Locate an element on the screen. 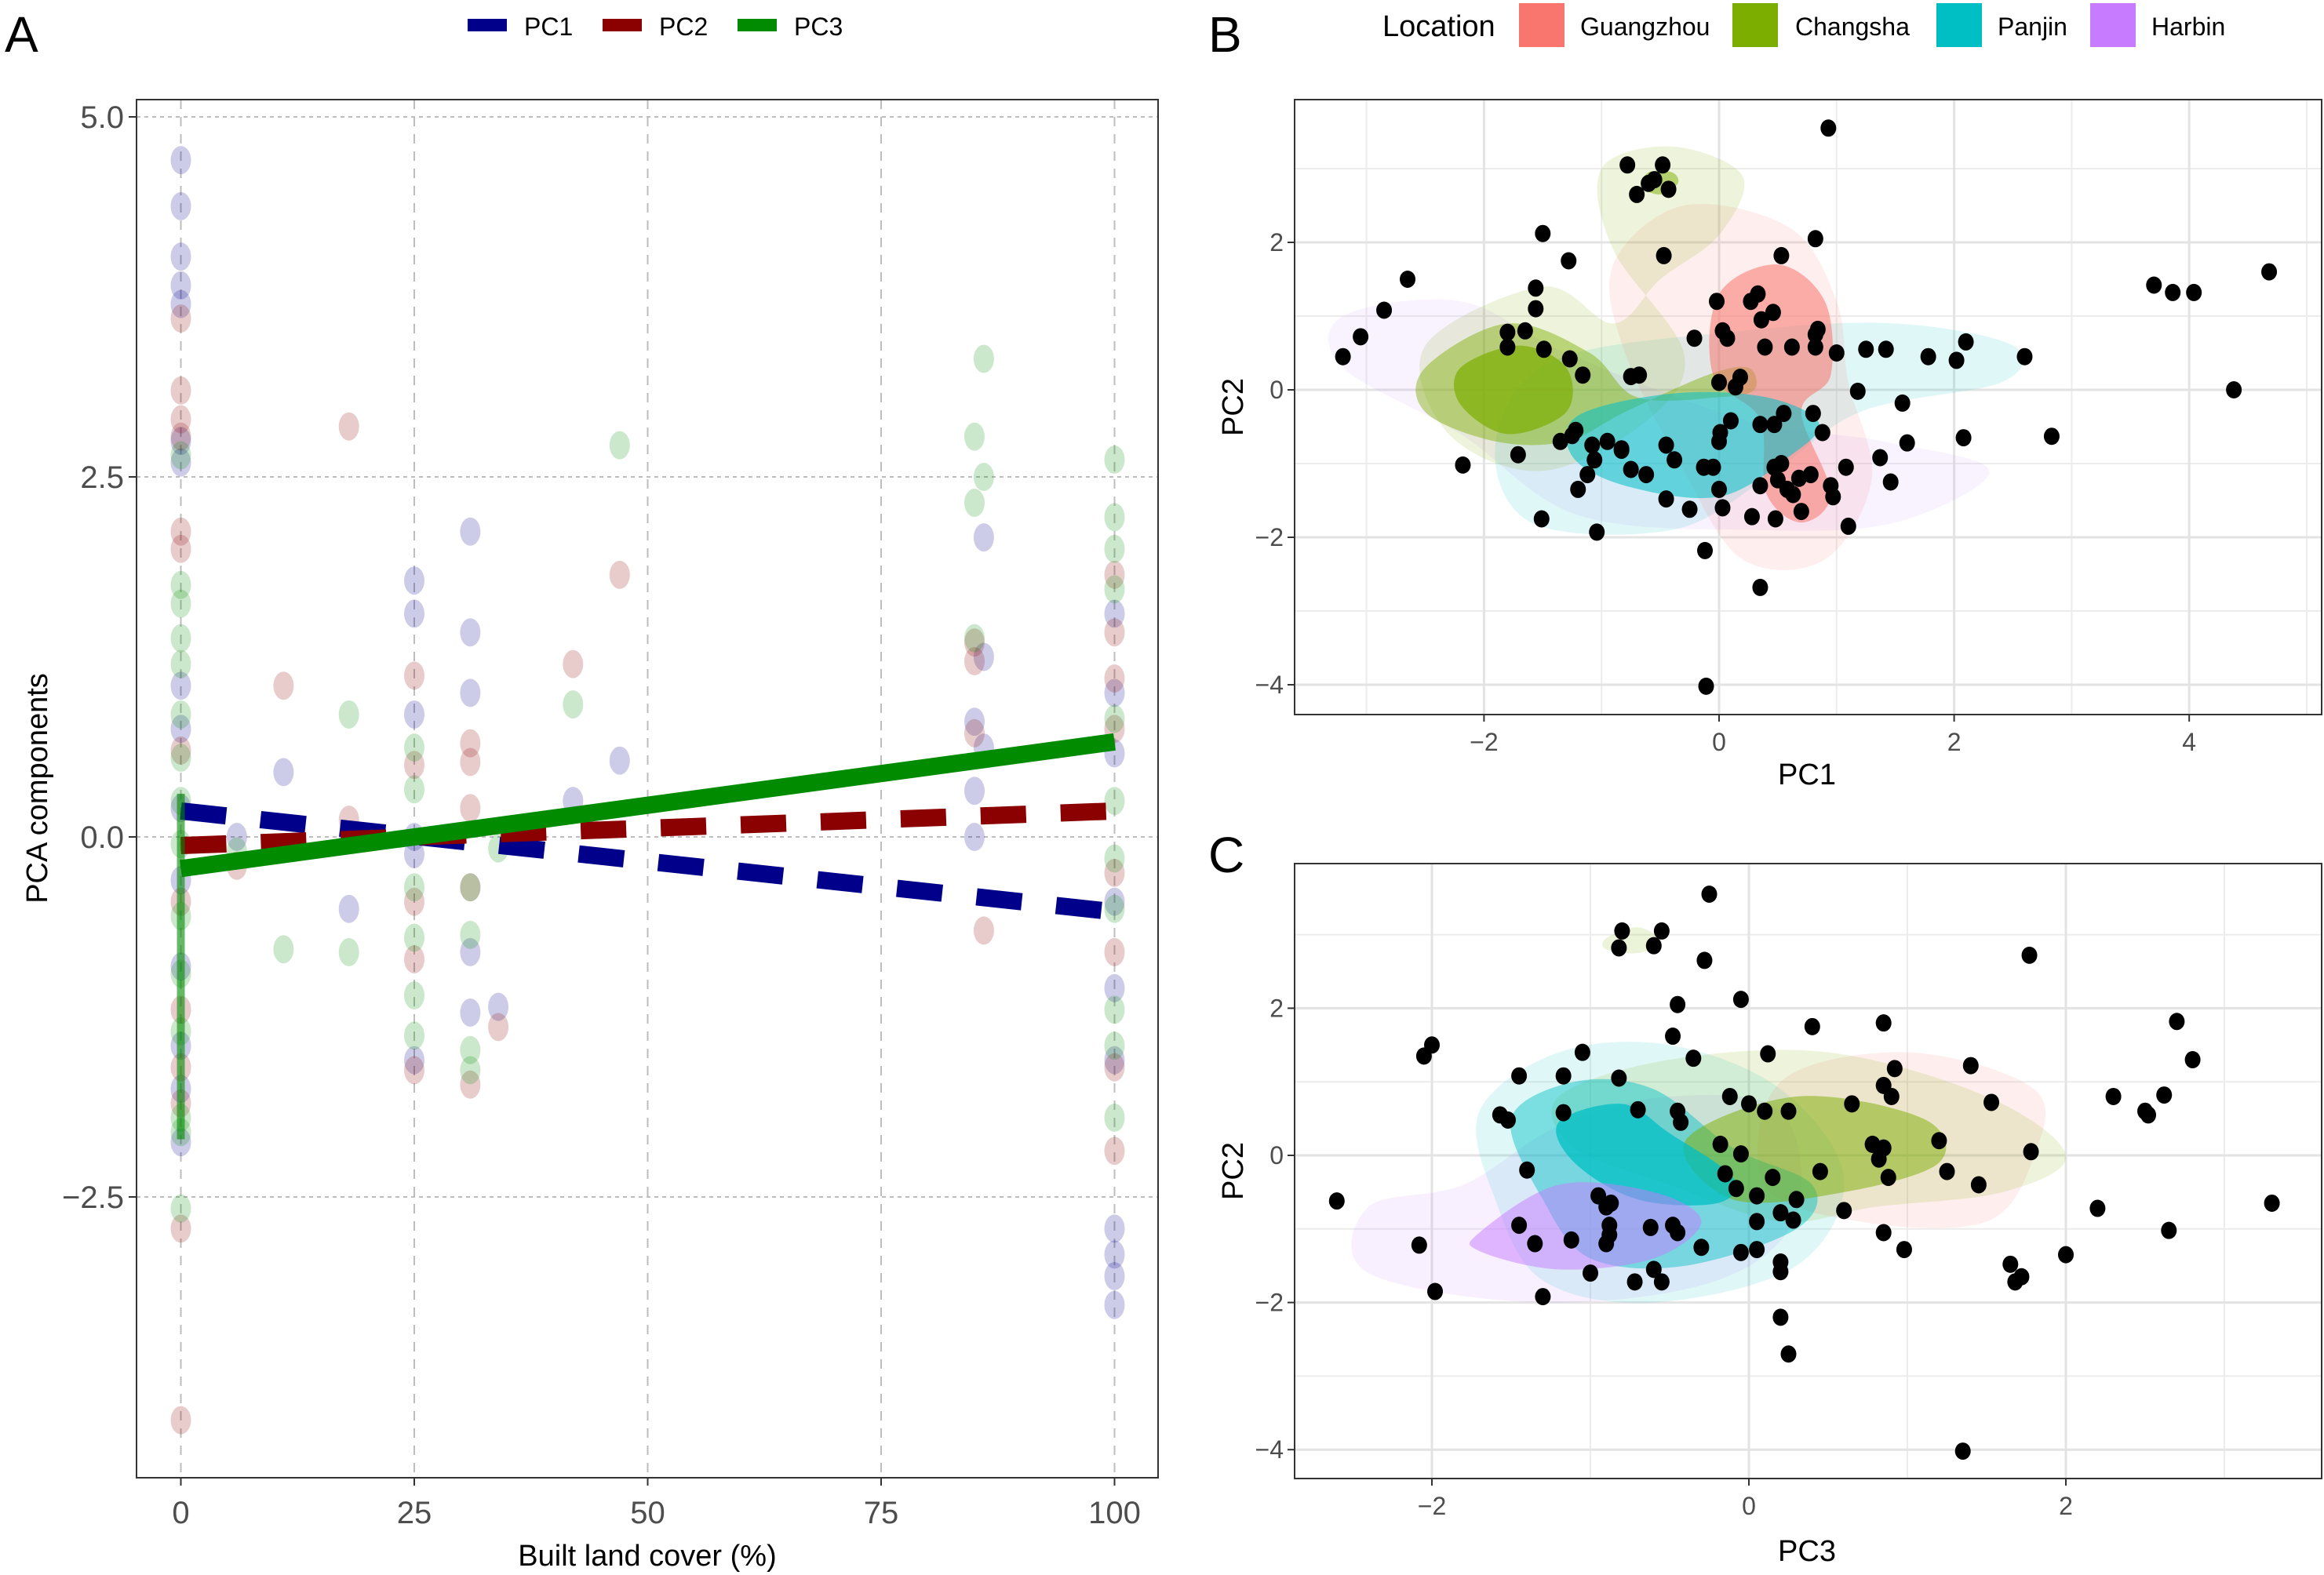 This screenshot has height=1575, width=2324. panel-b-x-tick-label: 4 is located at coordinates (2189, 742).